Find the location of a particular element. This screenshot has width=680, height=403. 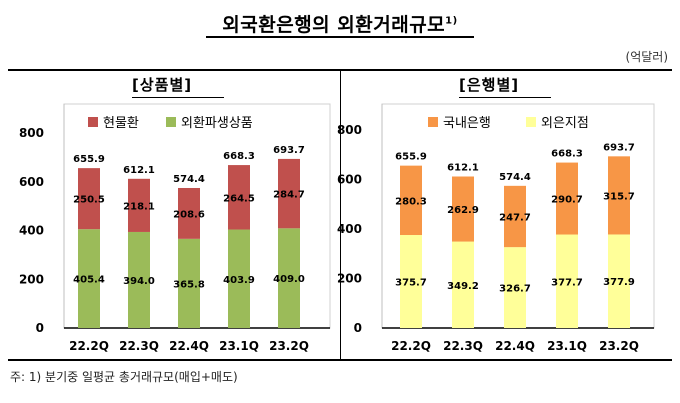

panel-title-bank: [은행별] is located at coordinates (489, 85).